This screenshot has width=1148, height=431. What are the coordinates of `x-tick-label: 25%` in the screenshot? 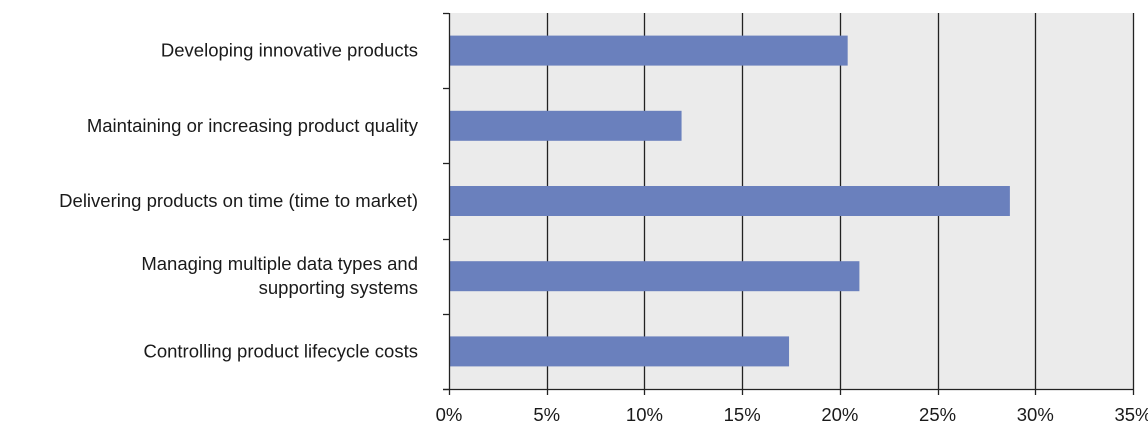 It's located at (937, 414).